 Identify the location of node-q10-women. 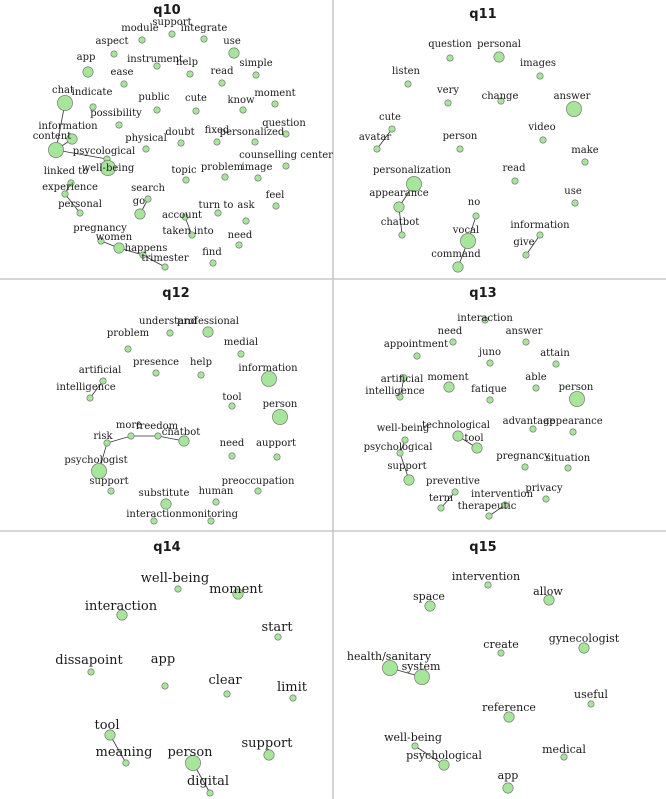
(119, 248).